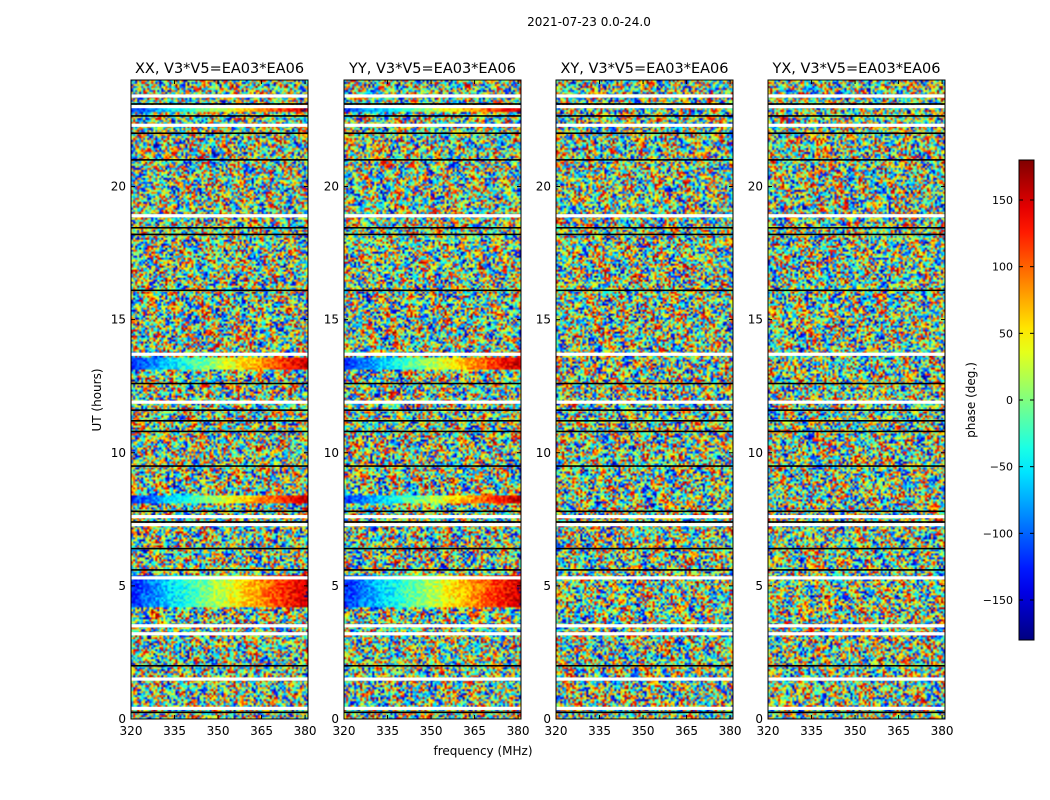  What do you see at coordinates (1002, 200) in the screenshot?
I see `colorbar-tick-label: 150` at bounding box center [1002, 200].